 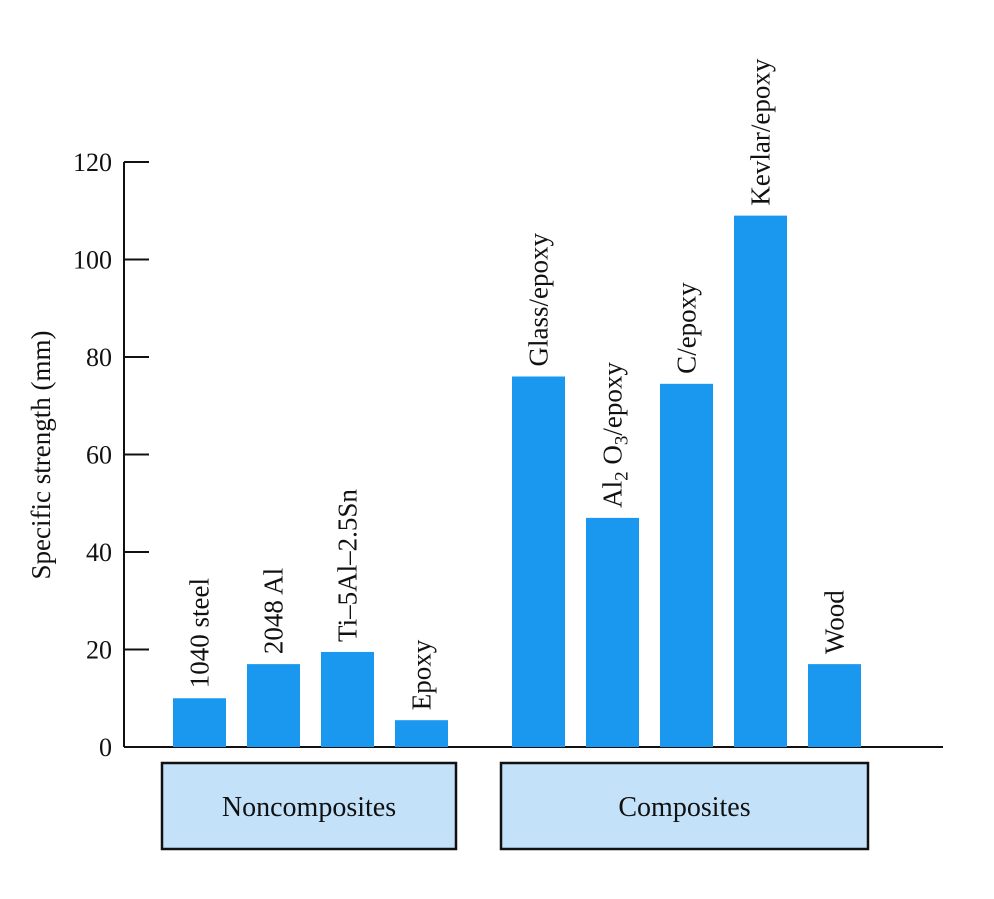 I want to click on bar-label-epoxy: Epoxy, so click(x=422, y=674).